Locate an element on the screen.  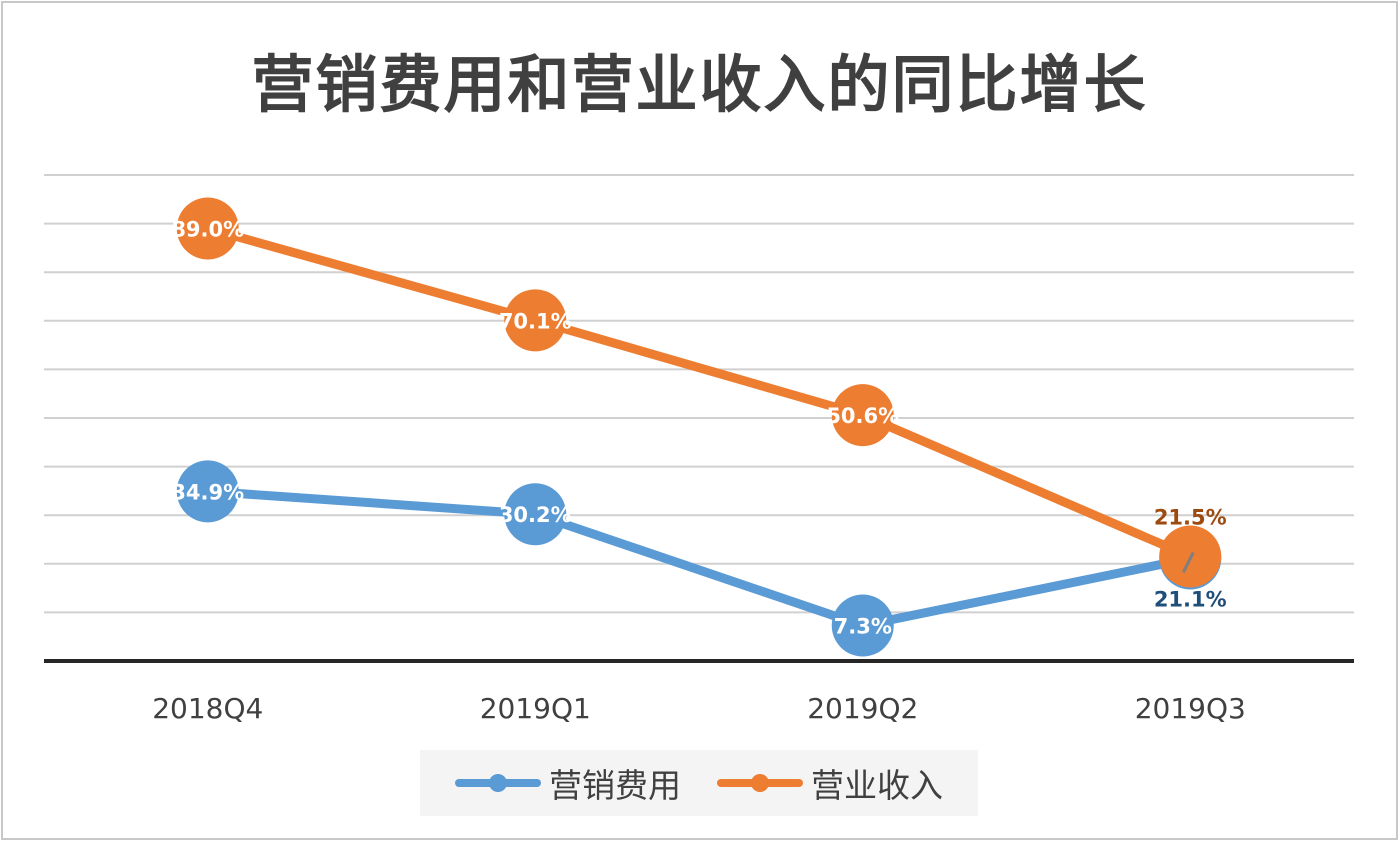
legend-item-revenue: 营业收入 is located at coordinates (830, 783).